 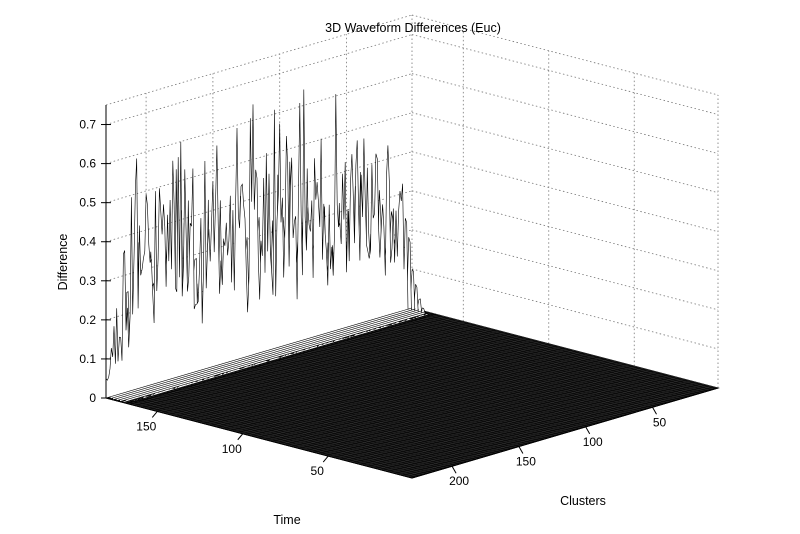 I want to click on x-tick-label: 200, so click(x=459, y=481).